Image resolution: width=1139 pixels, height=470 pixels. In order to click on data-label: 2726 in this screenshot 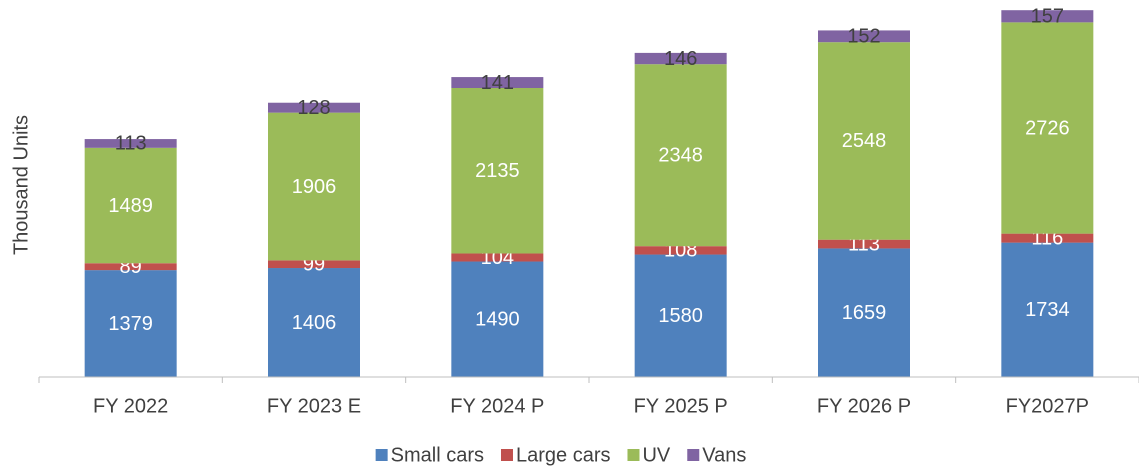, I will do `click(1047, 128)`.